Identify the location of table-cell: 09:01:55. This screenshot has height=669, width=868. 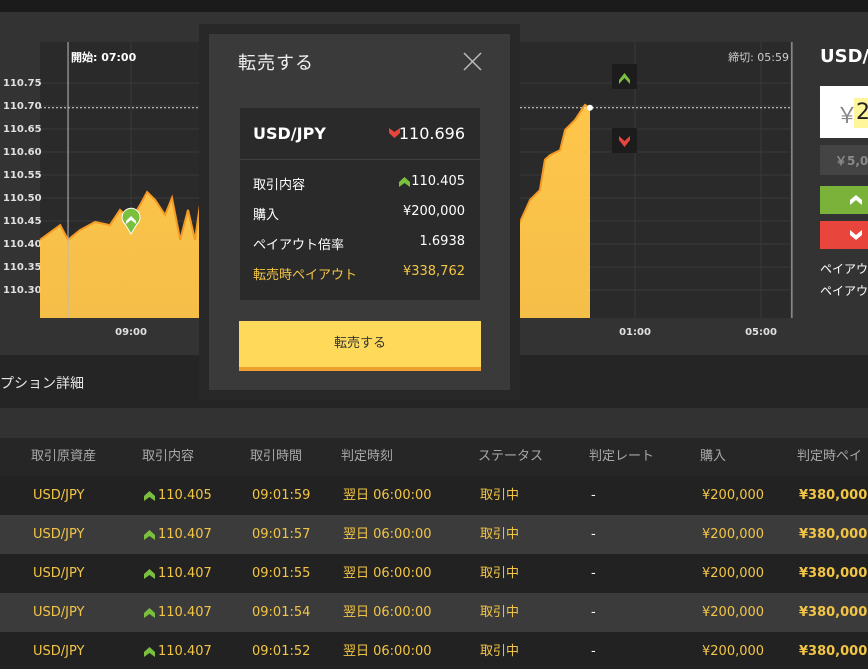
(281, 573).